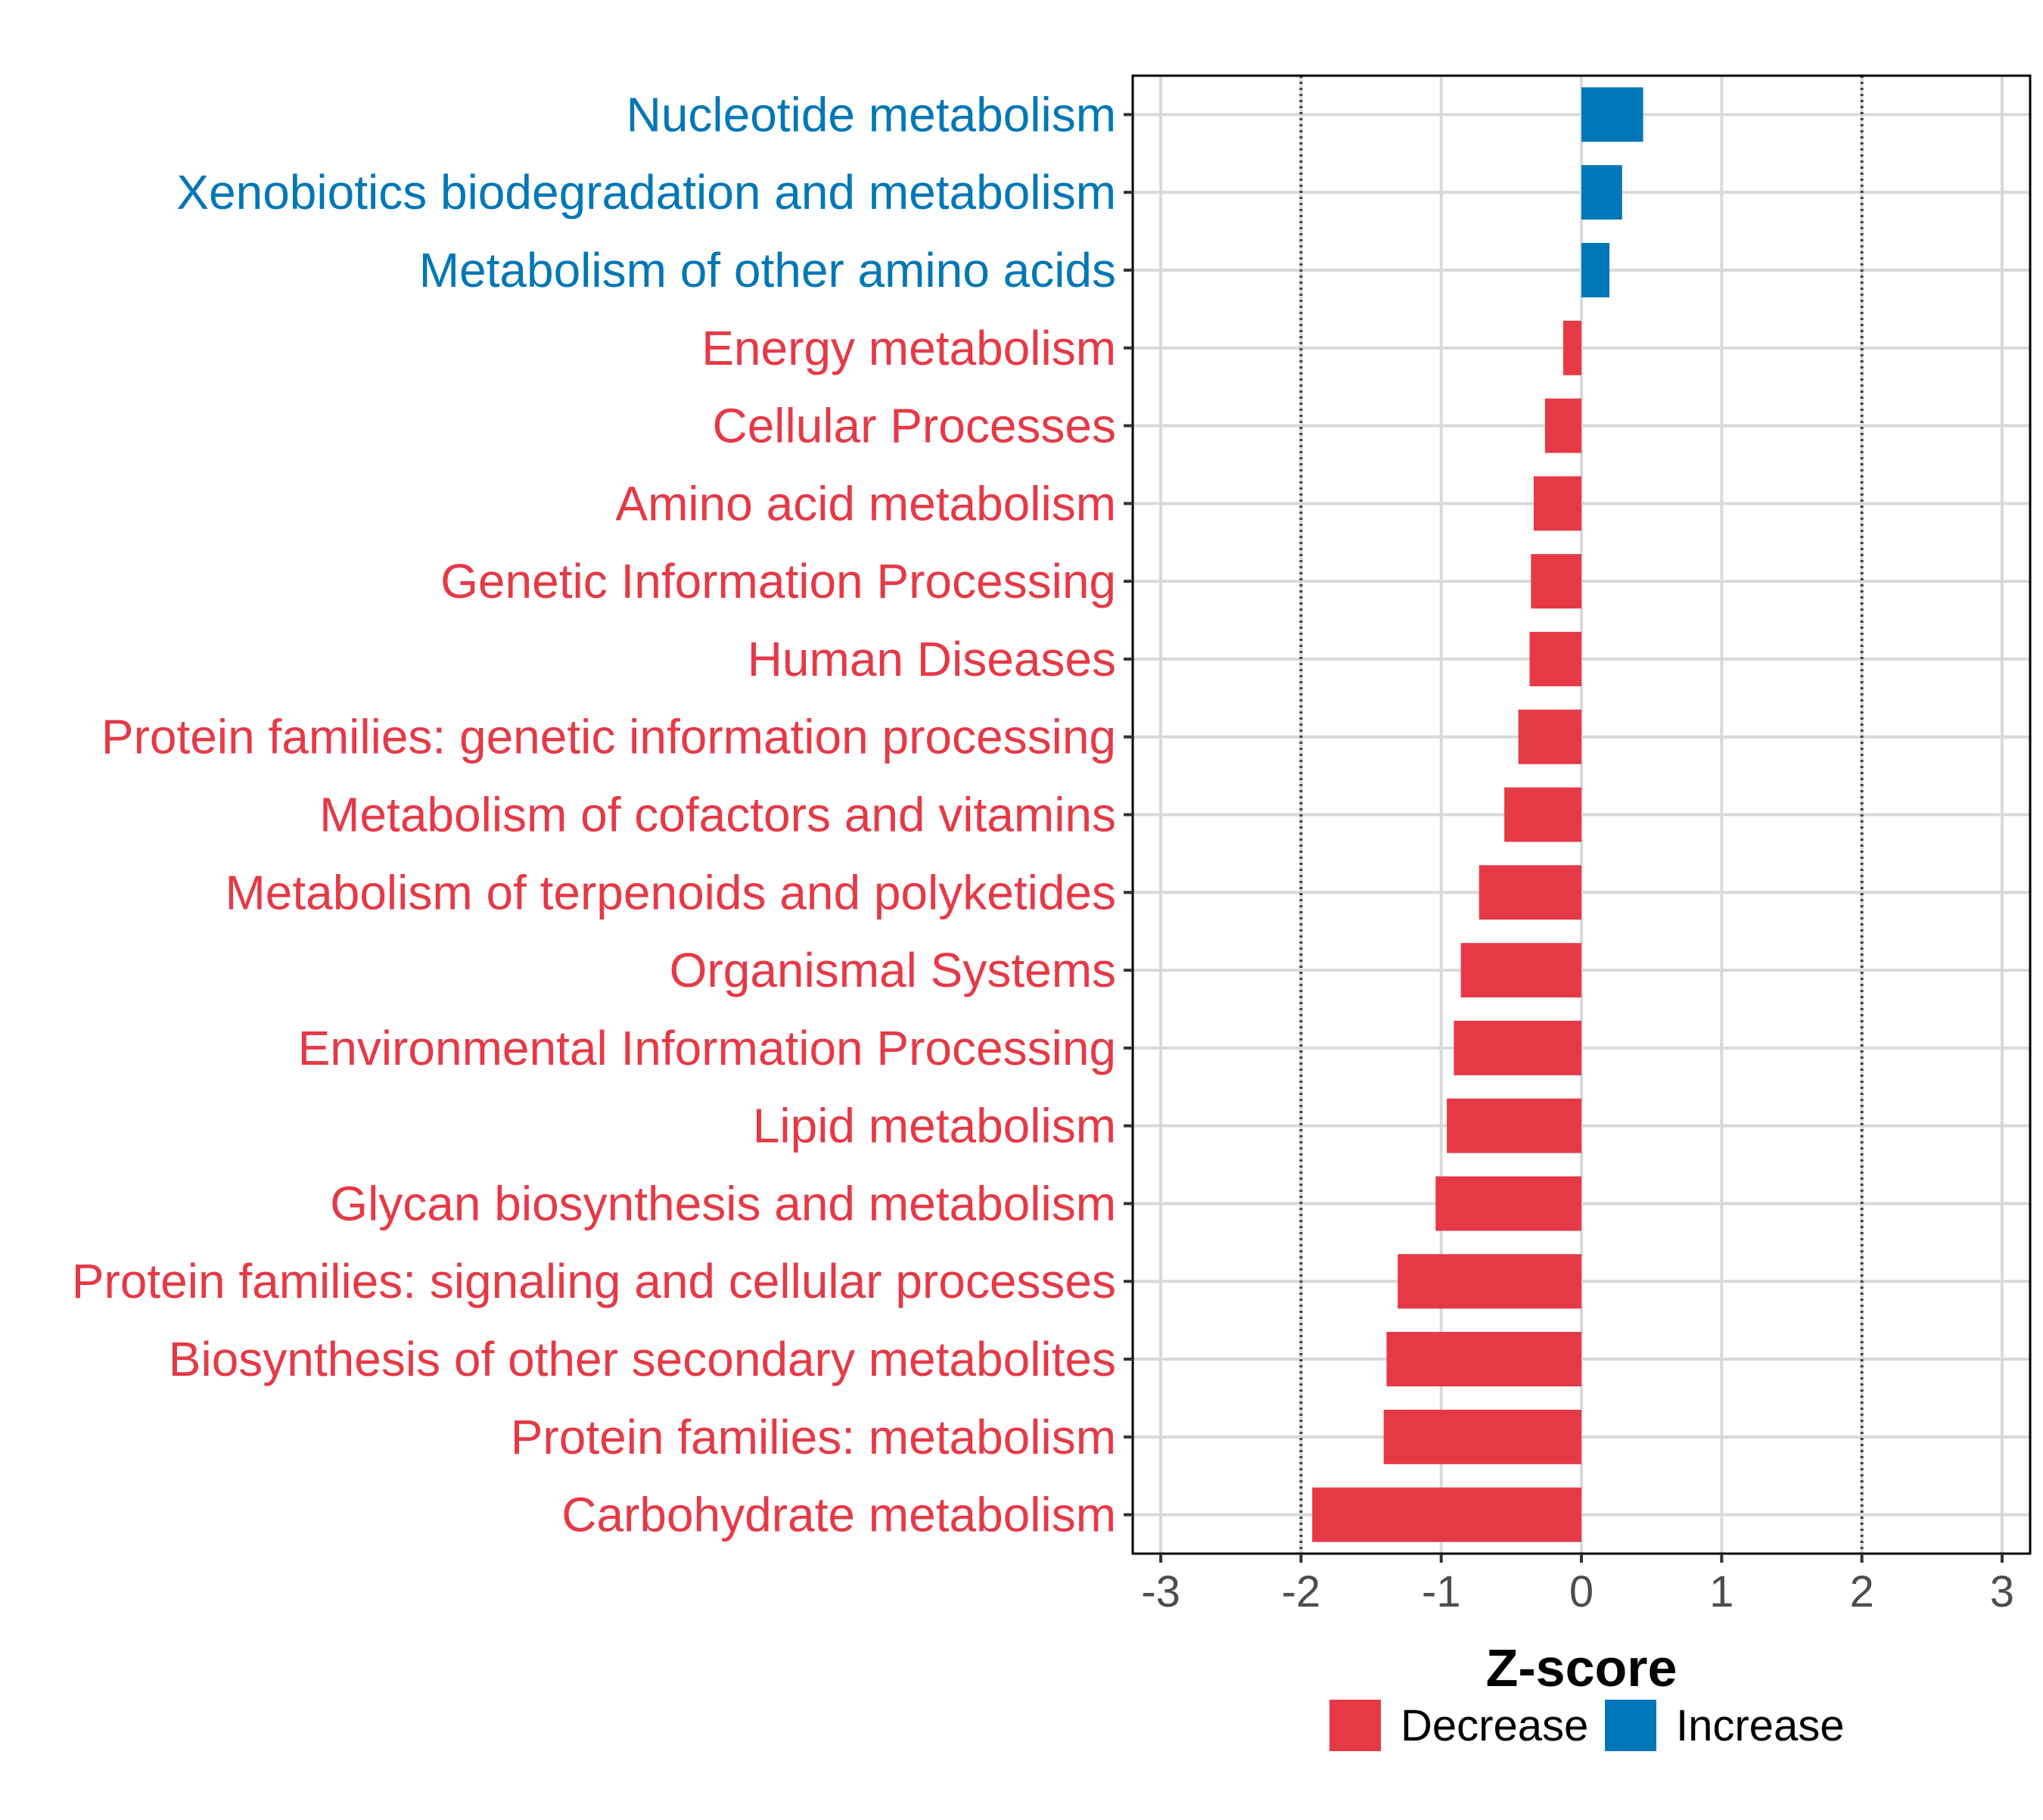 The width and height of the screenshot is (2043, 1820). I want to click on category-label: Lipid metabolism, so click(935, 1126).